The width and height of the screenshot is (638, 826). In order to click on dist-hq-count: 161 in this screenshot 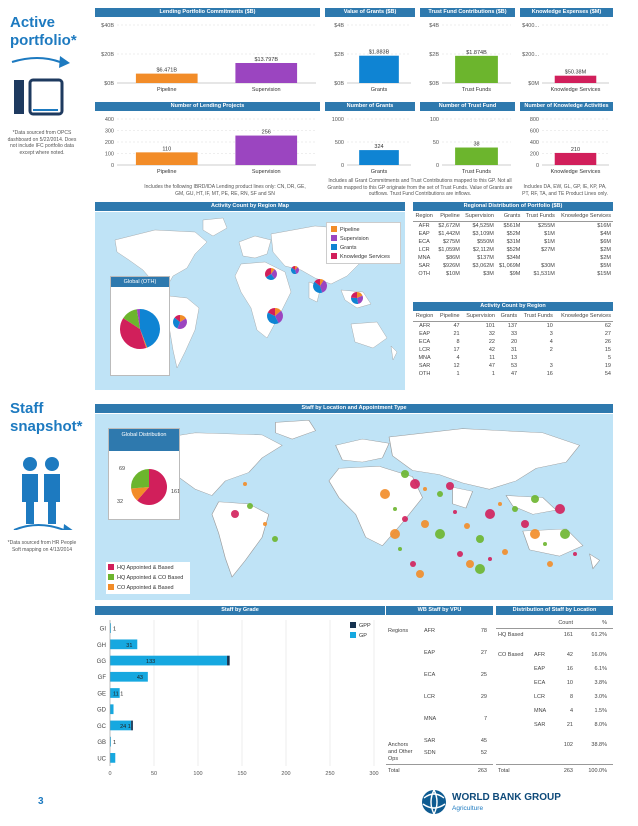, I will do `click(568, 635)`.